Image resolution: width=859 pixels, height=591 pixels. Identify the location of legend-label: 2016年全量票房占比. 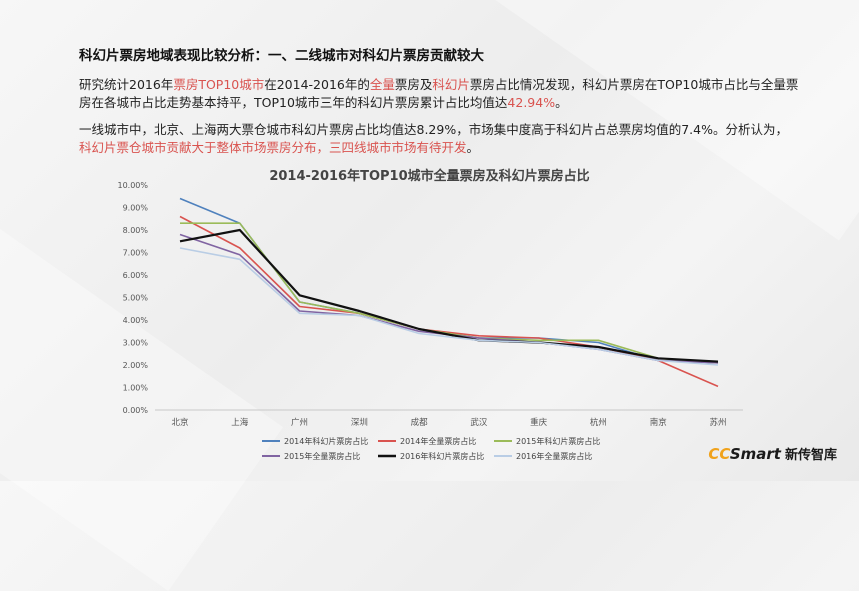
(554, 456).